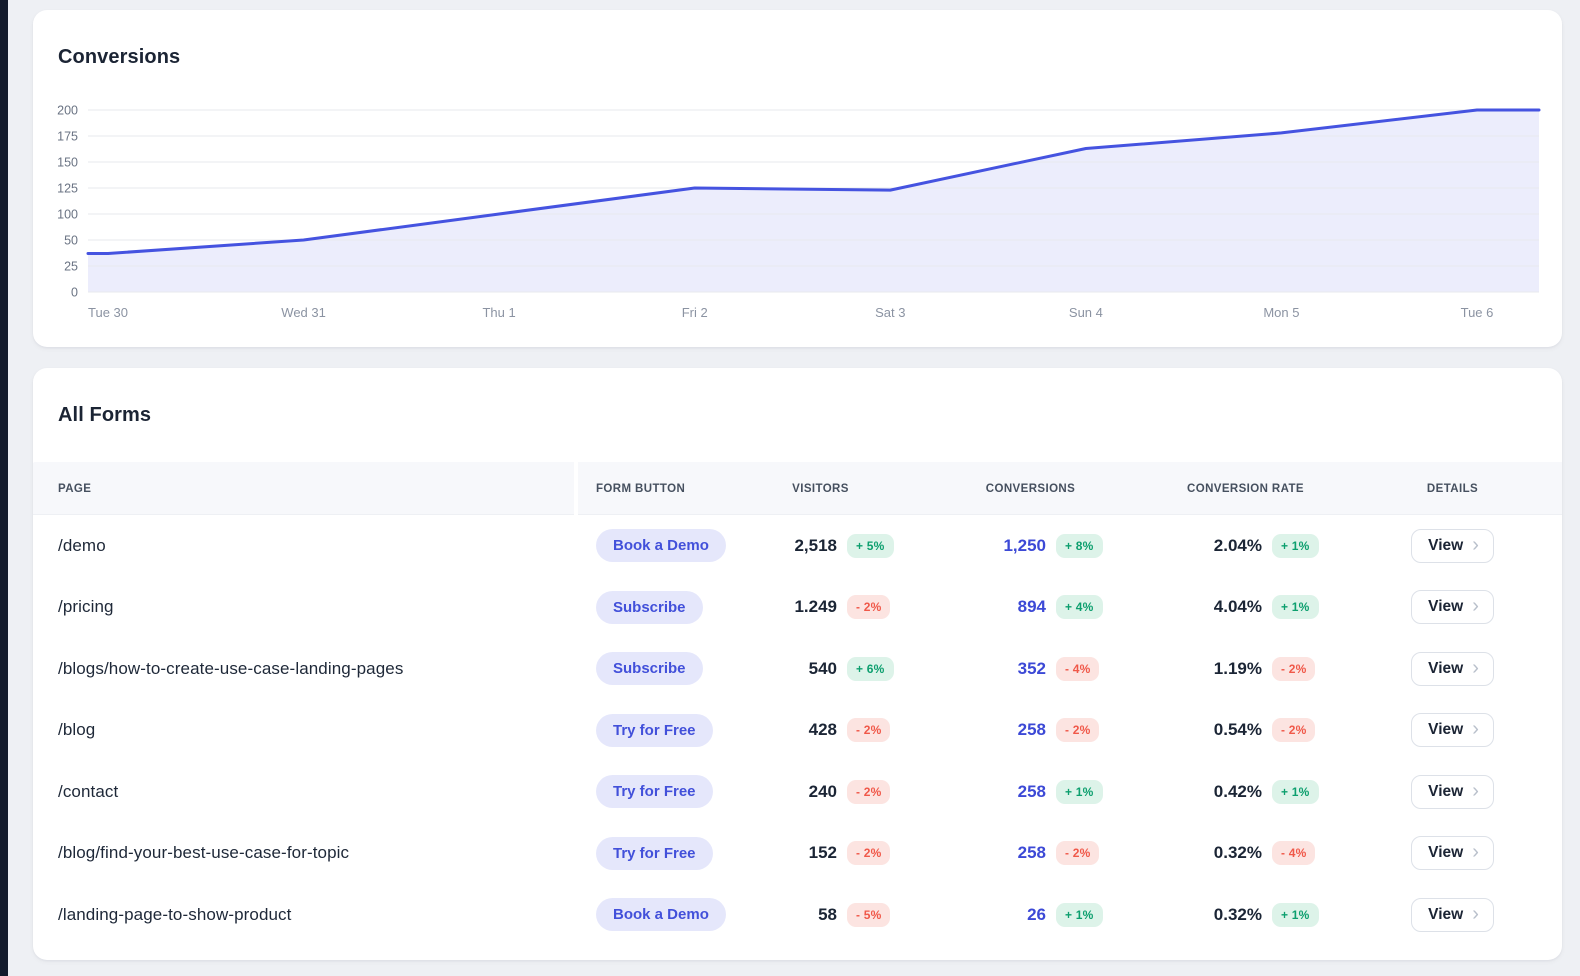 This screenshot has width=1580, height=976. What do you see at coordinates (67, 189) in the screenshot?
I see `y-axis-tick-label: 125` at bounding box center [67, 189].